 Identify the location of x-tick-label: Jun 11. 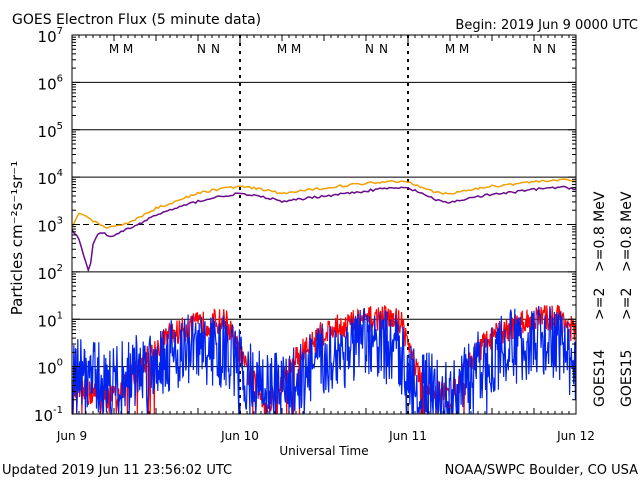
(407, 436).